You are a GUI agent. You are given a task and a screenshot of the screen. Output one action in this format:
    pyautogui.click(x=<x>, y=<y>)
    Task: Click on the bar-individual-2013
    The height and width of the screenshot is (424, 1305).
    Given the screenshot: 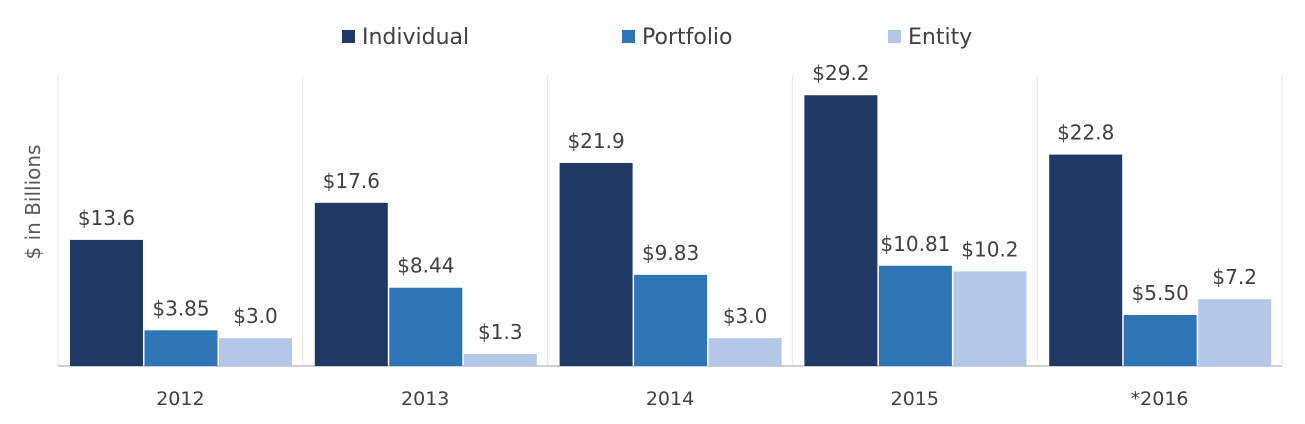 What is the action you would take?
    pyautogui.click(x=351, y=284)
    